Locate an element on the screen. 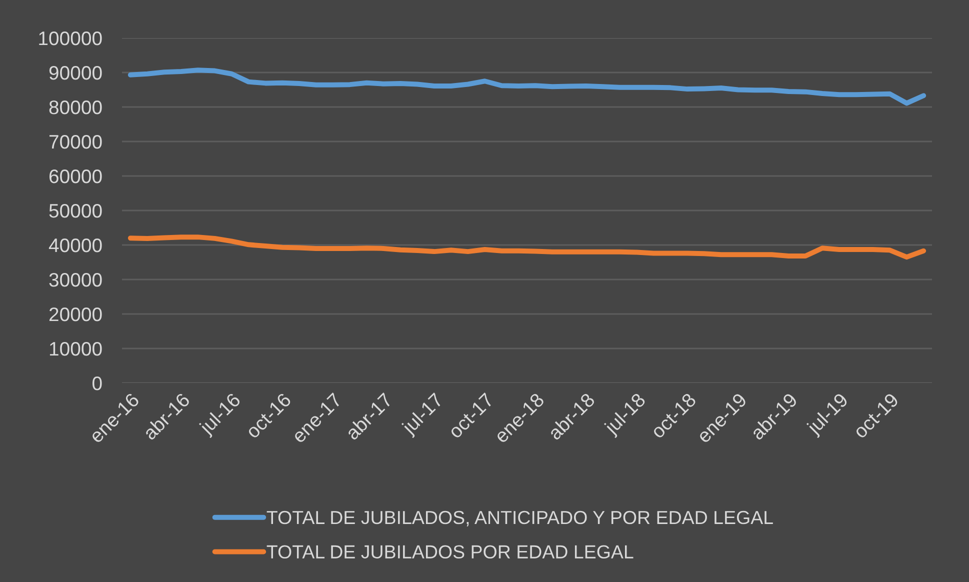 This screenshot has width=969, height=582. y-tick-label: 30000 is located at coordinates (75, 279).